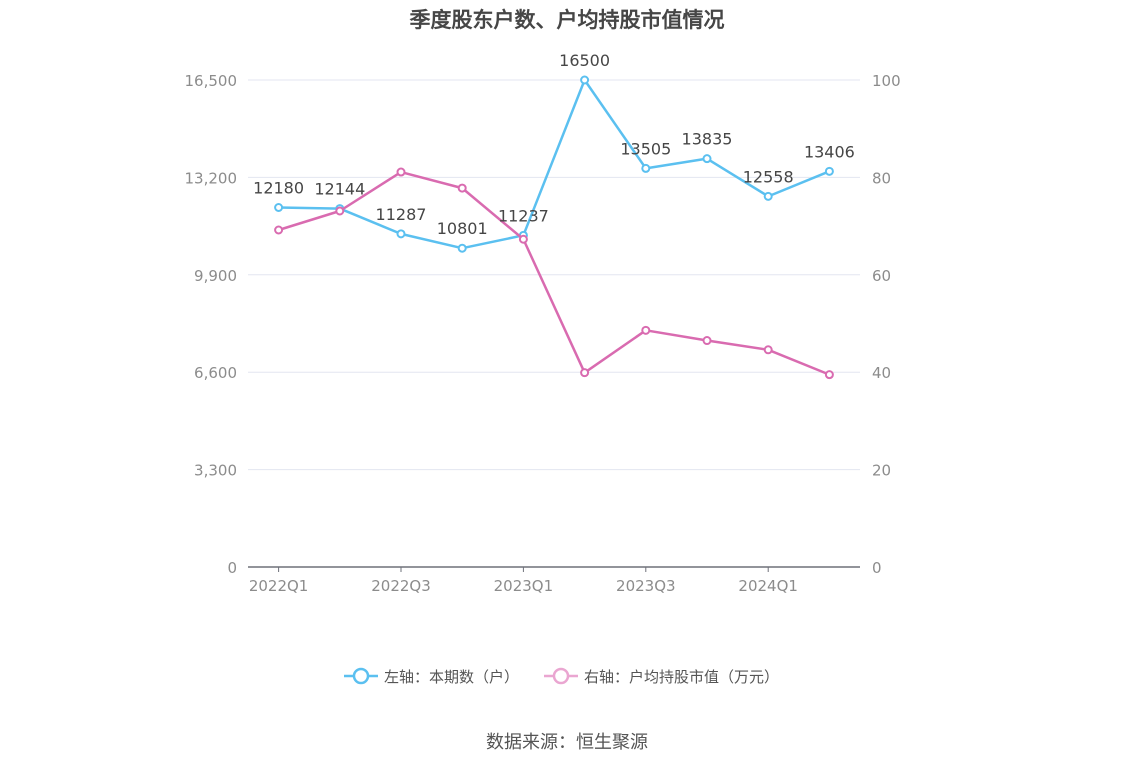 The height and width of the screenshot is (766, 1134). What do you see at coordinates (584, 60) in the screenshot?
I see `data-label: 16500` at bounding box center [584, 60].